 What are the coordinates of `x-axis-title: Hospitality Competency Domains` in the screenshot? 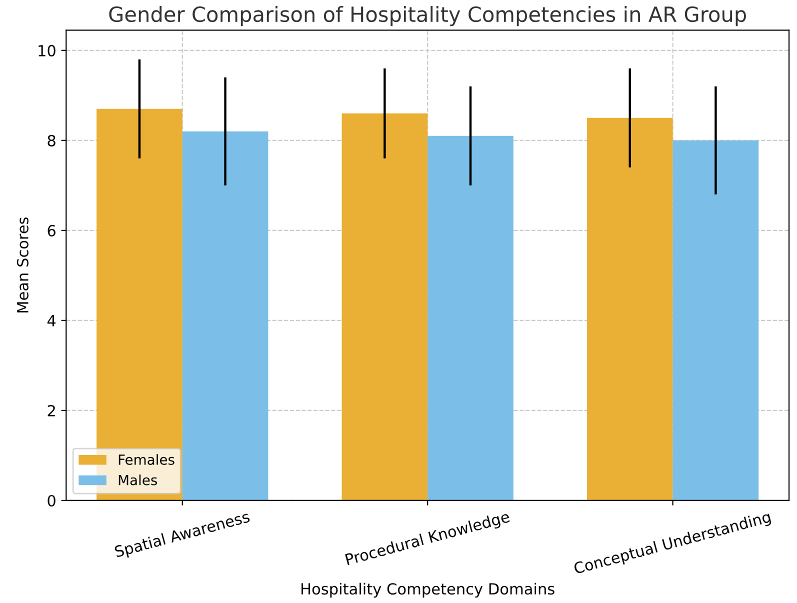 It's located at (428, 590).